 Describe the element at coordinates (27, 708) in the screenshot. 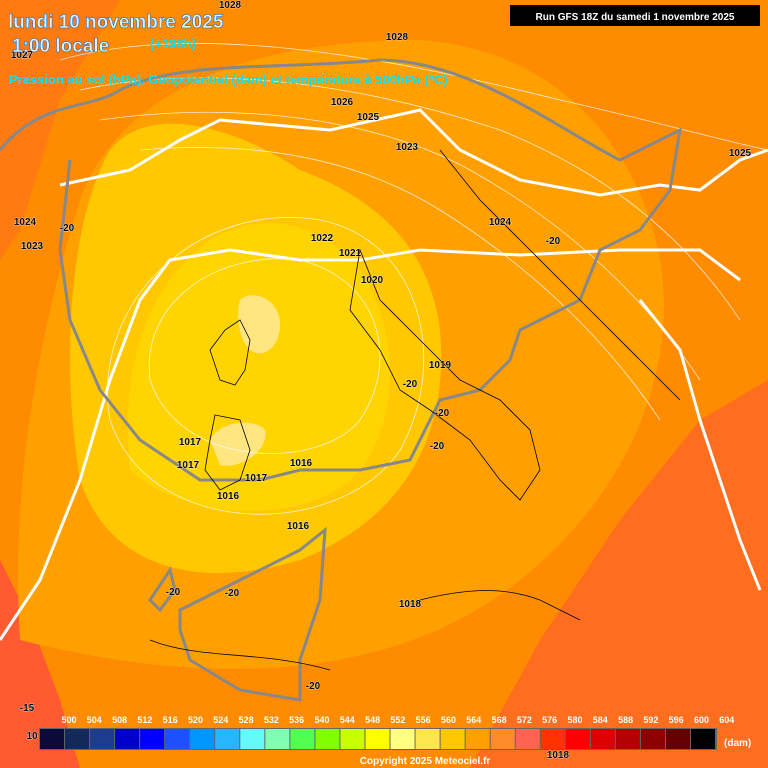

I see `contour-label: -15` at that location.